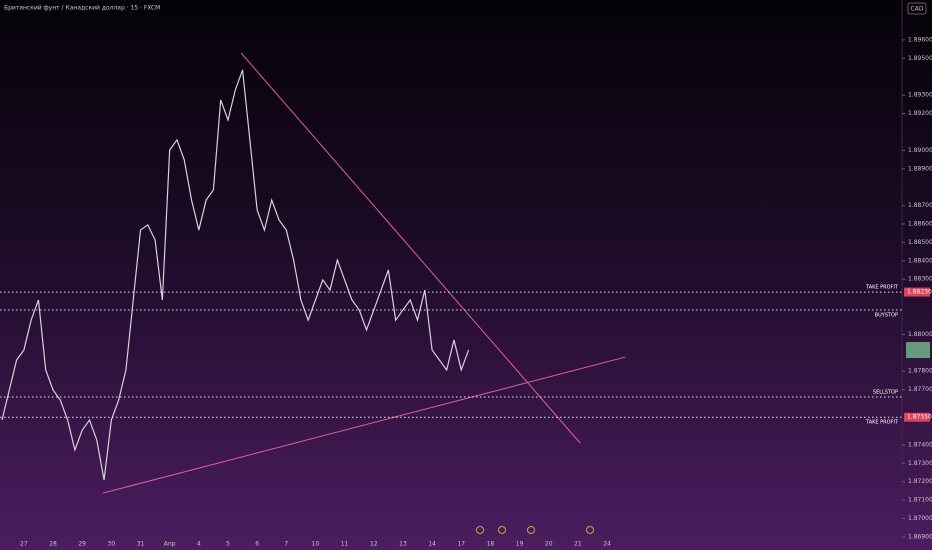  I want to click on y-tick-label: 1.89300, so click(920, 95).